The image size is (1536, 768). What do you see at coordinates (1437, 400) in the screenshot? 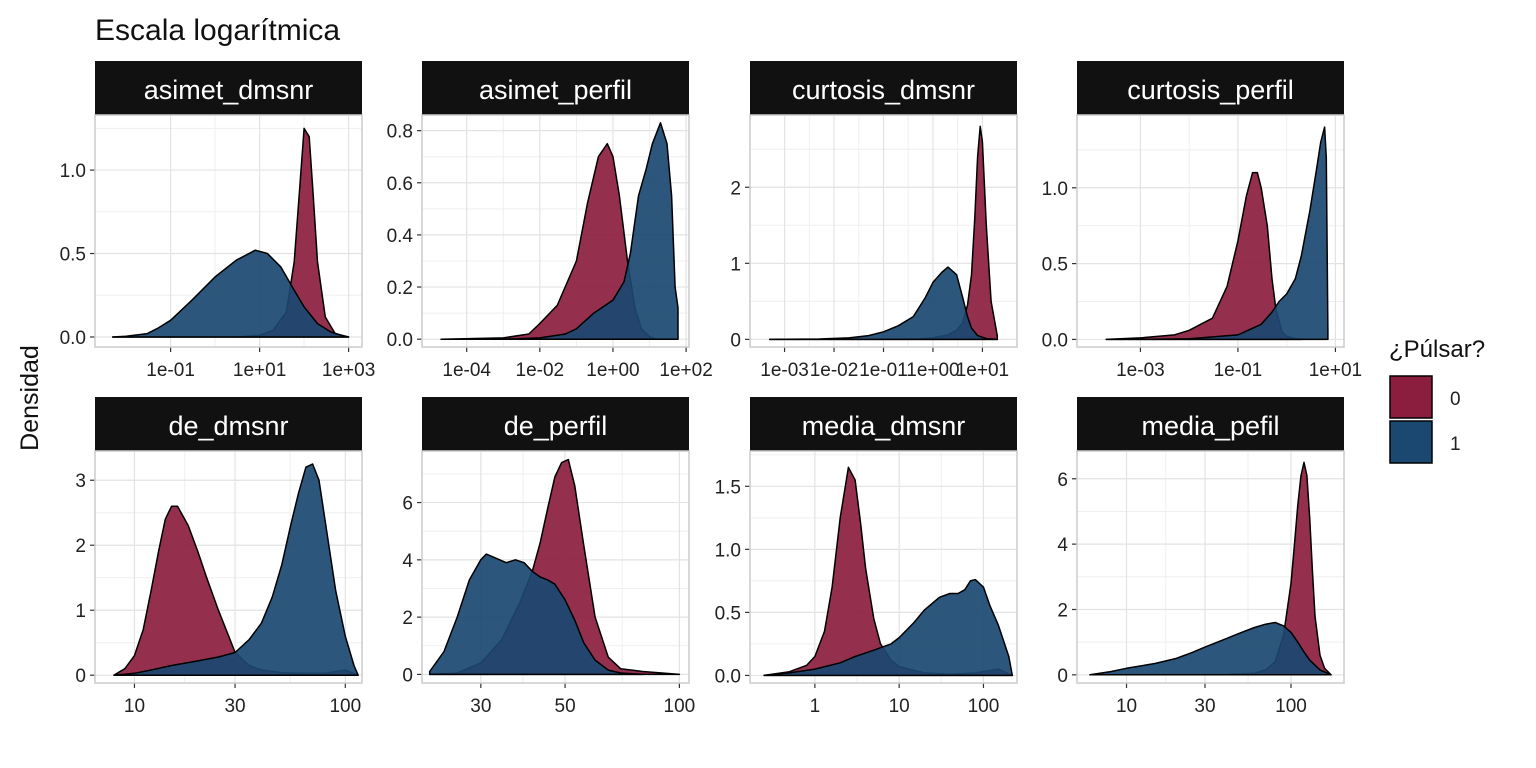
I see `legend: ¿Púlsar? 0 1` at bounding box center [1437, 400].